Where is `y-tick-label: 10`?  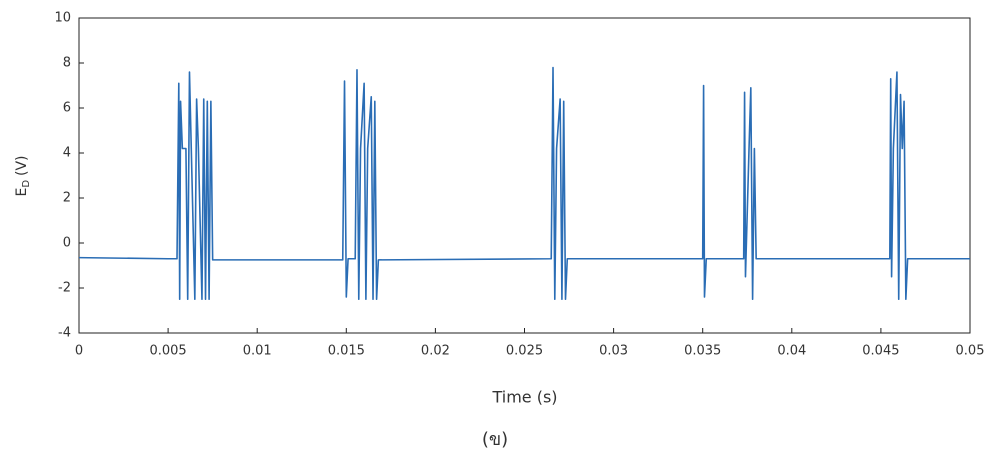
y-tick-label: 10 is located at coordinates (62, 18).